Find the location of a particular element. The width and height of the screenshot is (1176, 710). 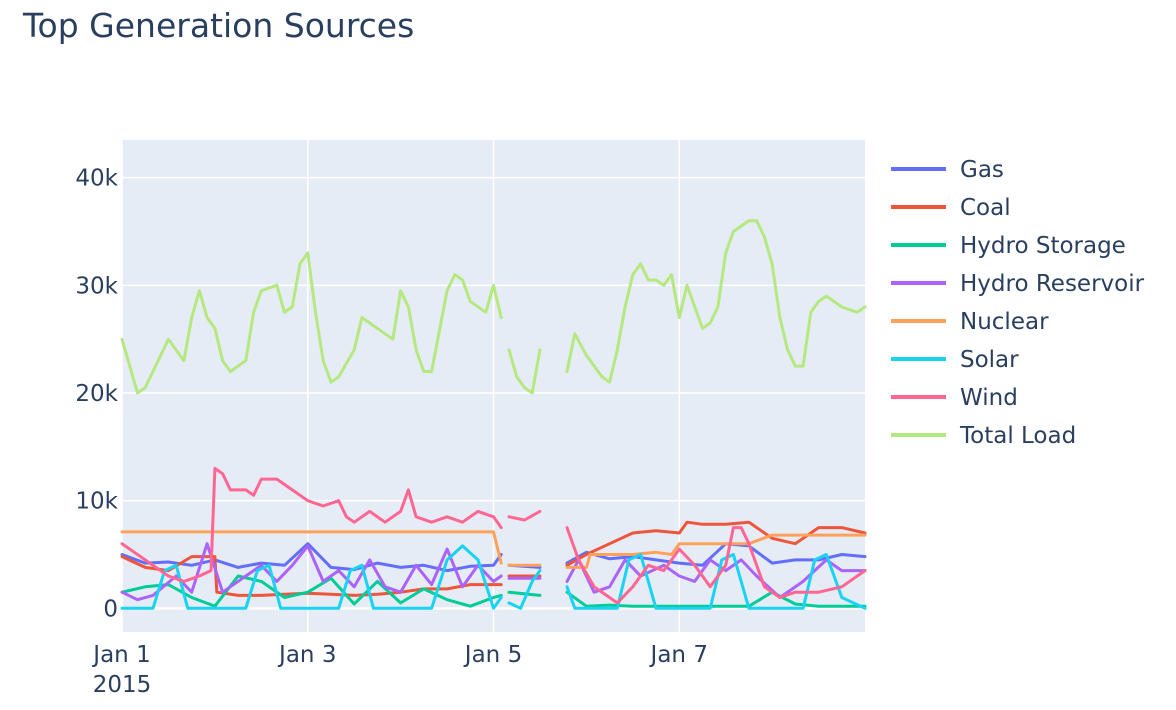

legend-item-total-load: Total Load is located at coordinates (983, 436).